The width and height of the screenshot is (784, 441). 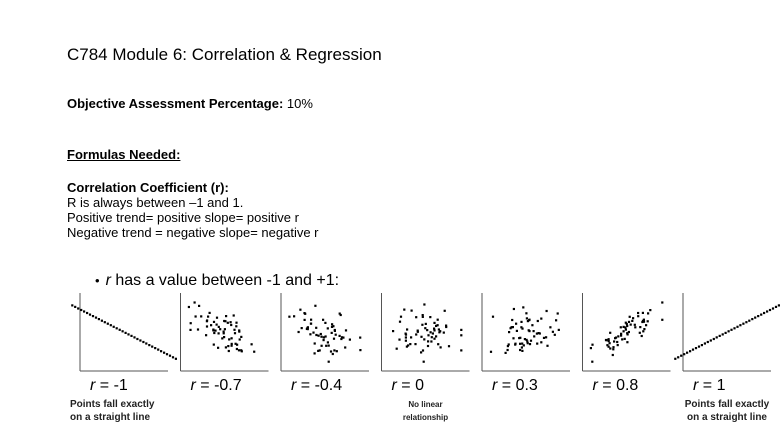 What do you see at coordinates (190, 103) in the screenshot?
I see `objective-assessment: Objective Assessment Percentage: 10%` at bounding box center [190, 103].